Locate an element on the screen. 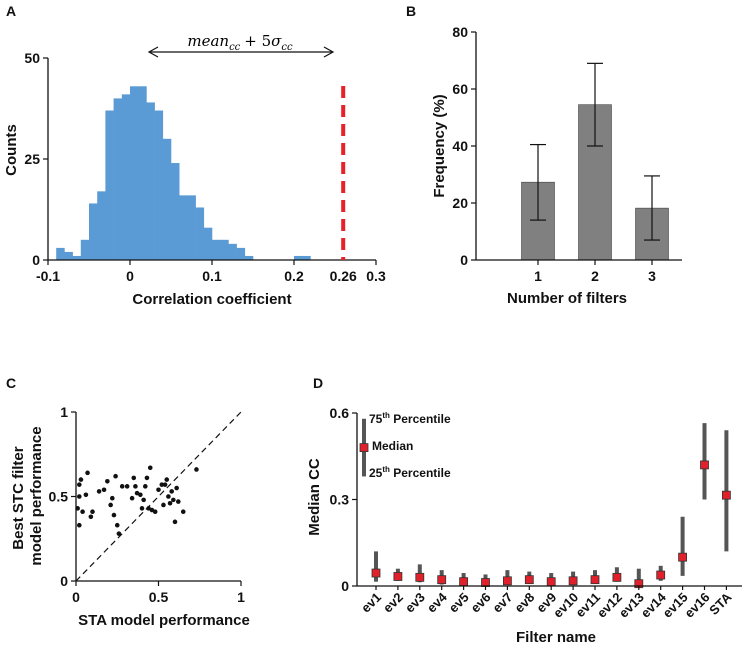 The image size is (747, 651). panel-b-x-tick-label: 3 is located at coordinates (652, 276).